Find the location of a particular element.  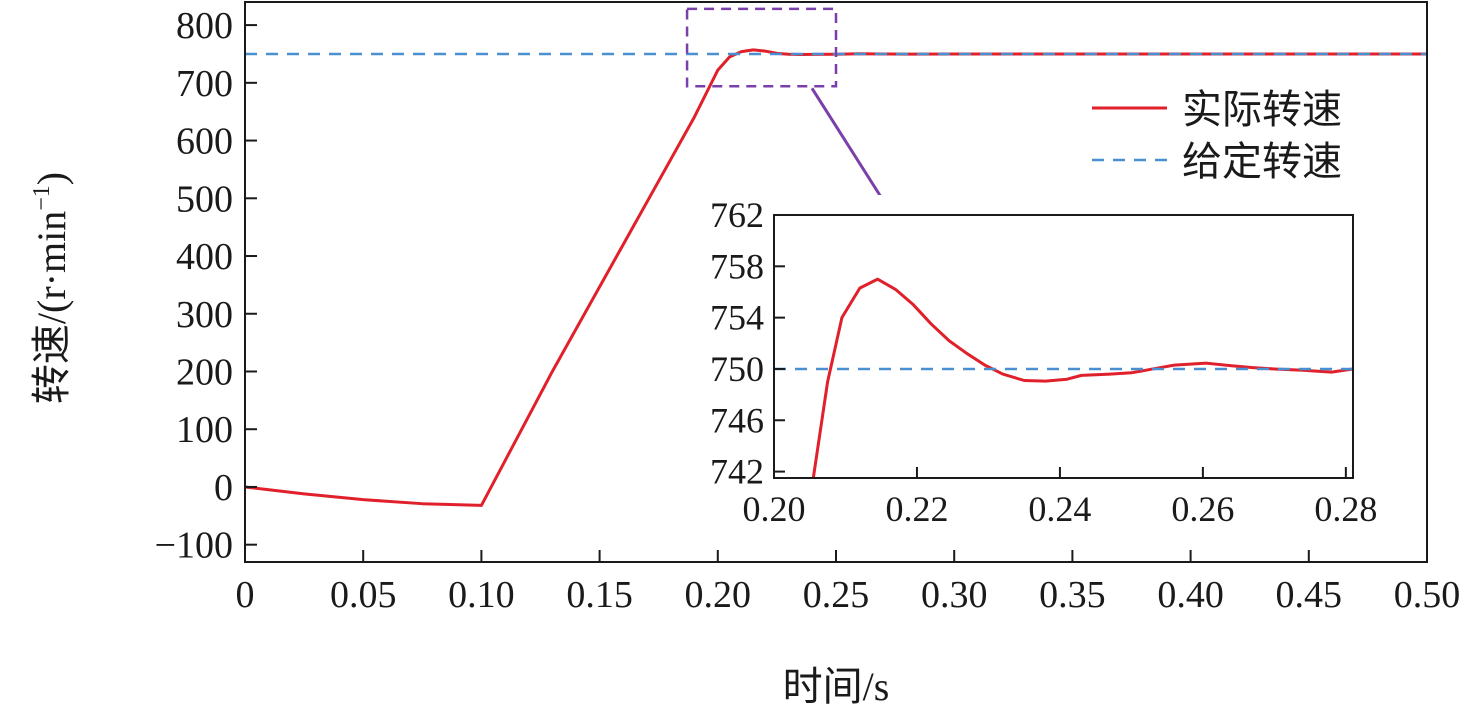

svg-text: 转速/(r·min−1) is located at coordinates (51, 288).